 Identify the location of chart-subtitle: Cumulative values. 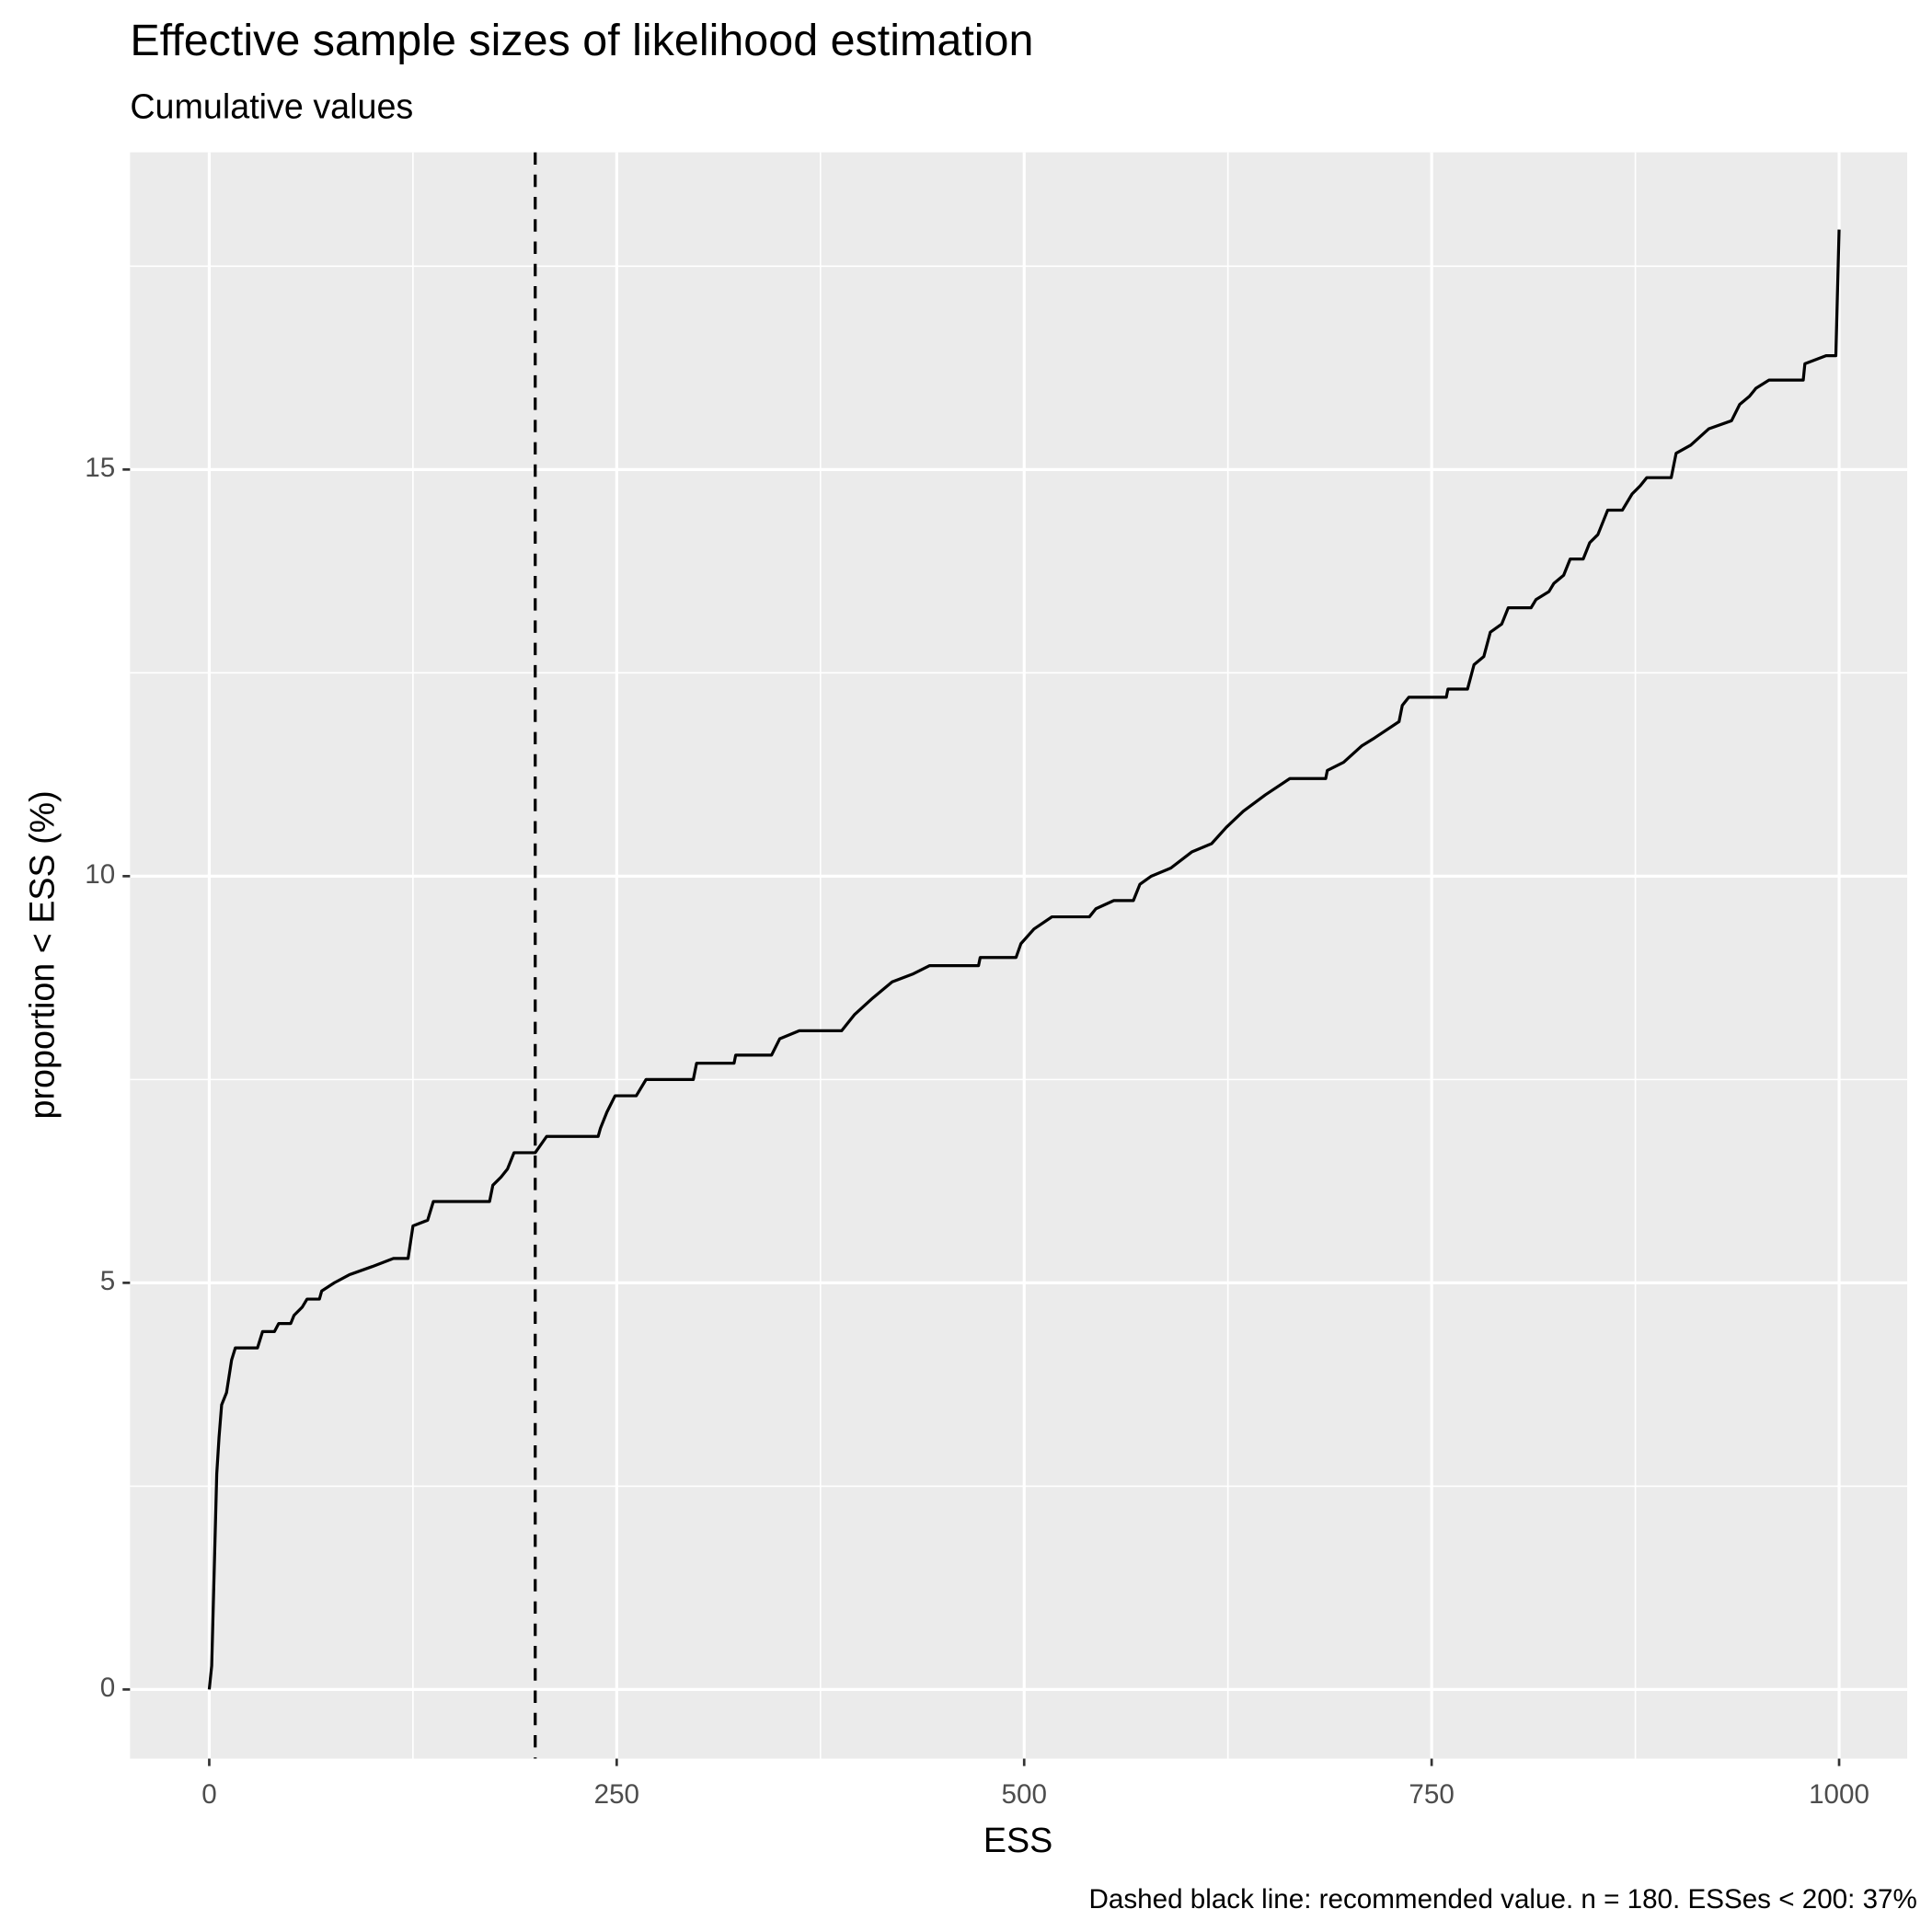
(271, 105).